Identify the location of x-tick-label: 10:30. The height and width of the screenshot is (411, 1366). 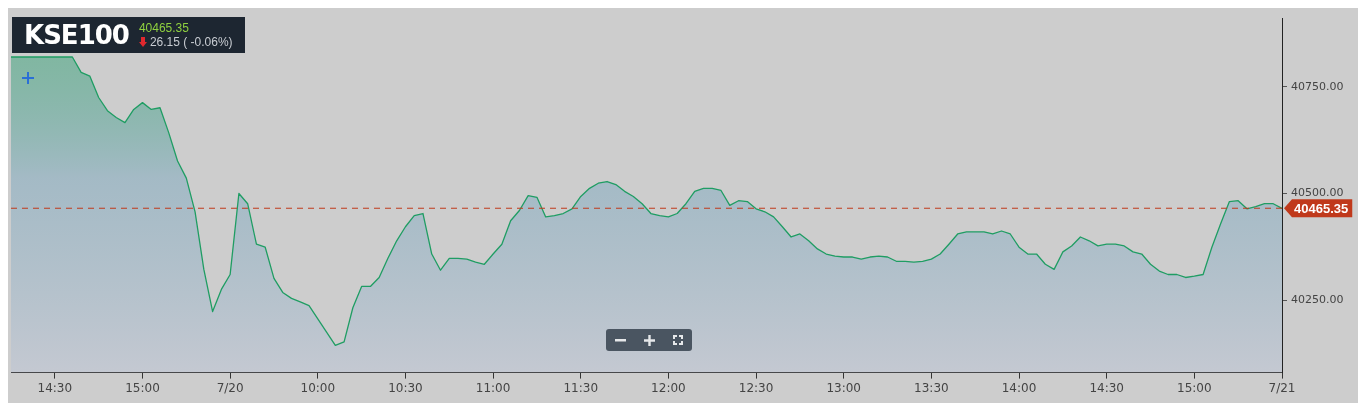
(405, 387).